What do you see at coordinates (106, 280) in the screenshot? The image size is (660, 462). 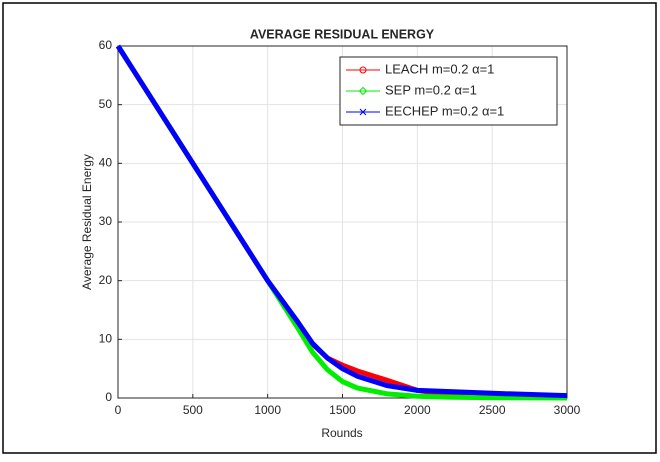 I see `y-tick-label: 20` at bounding box center [106, 280].